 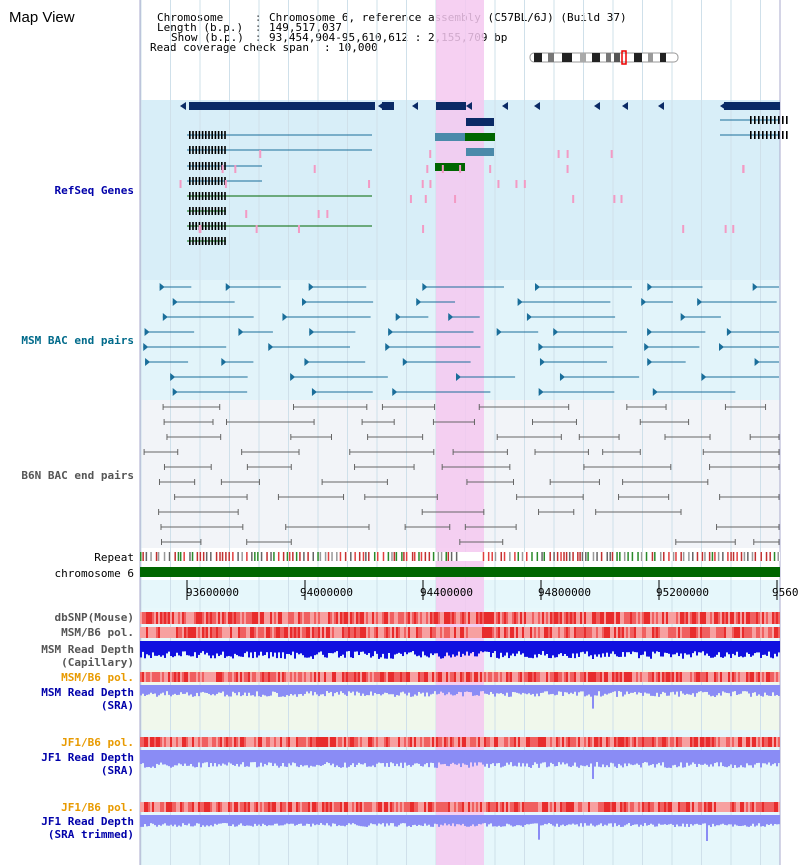 What do you see at coordinates (77, 340) in the screenshot?
I see `track-label-msm-bac: MSM BAC end pairs` at bounding box center [77, 340].